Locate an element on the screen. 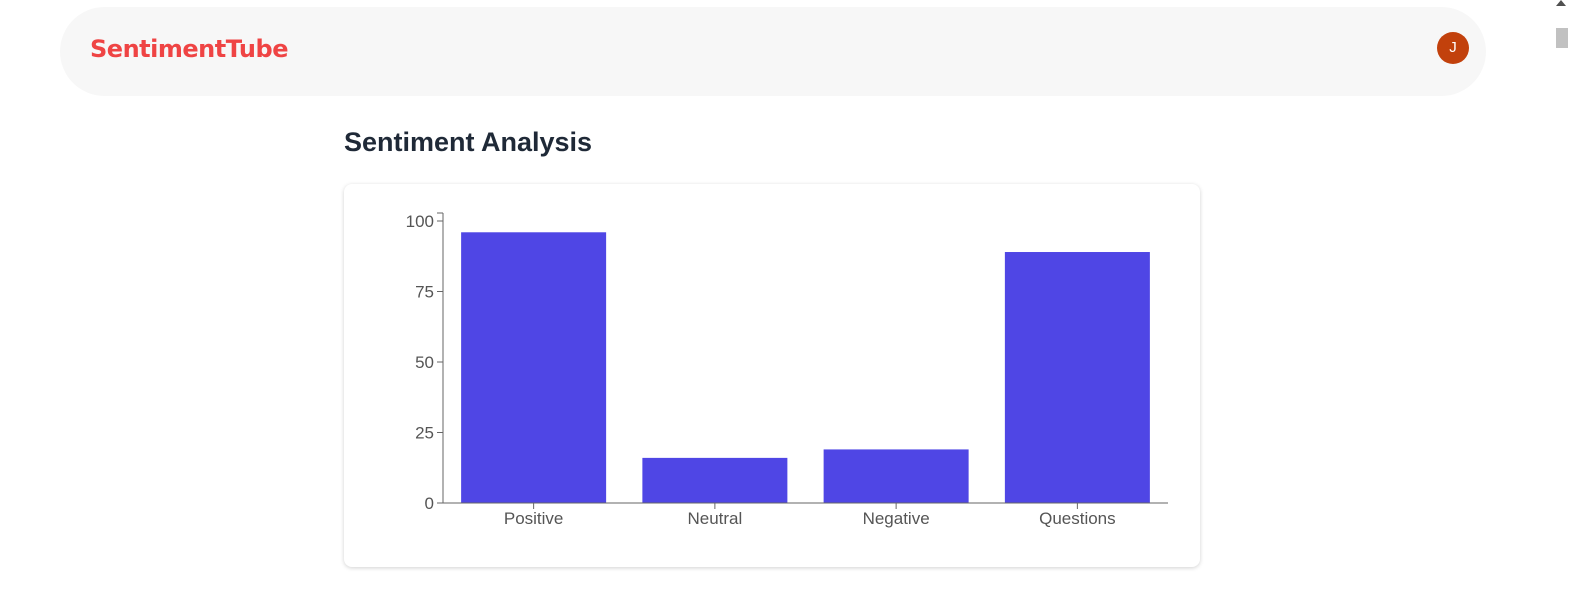 The height and width of the screenshot is (595, 1583). x-tick-label: Neutral is located at coordinates (714, 518).